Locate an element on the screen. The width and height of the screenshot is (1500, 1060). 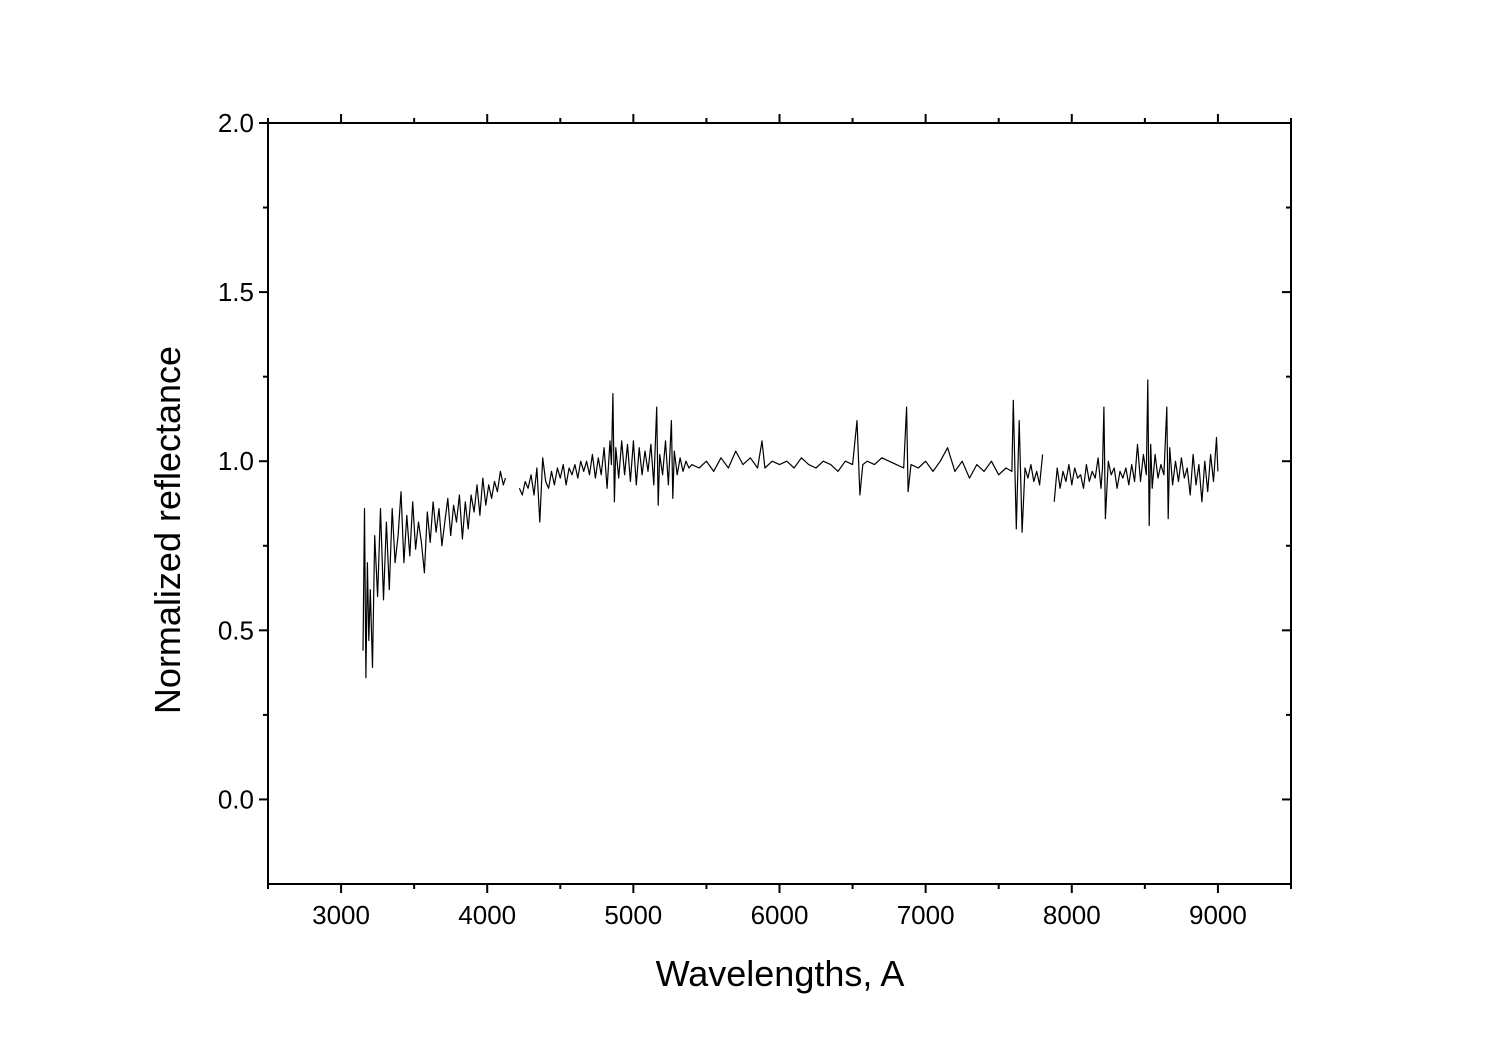
y-tick-label: 0.0 is located at coordinates (236, 799).